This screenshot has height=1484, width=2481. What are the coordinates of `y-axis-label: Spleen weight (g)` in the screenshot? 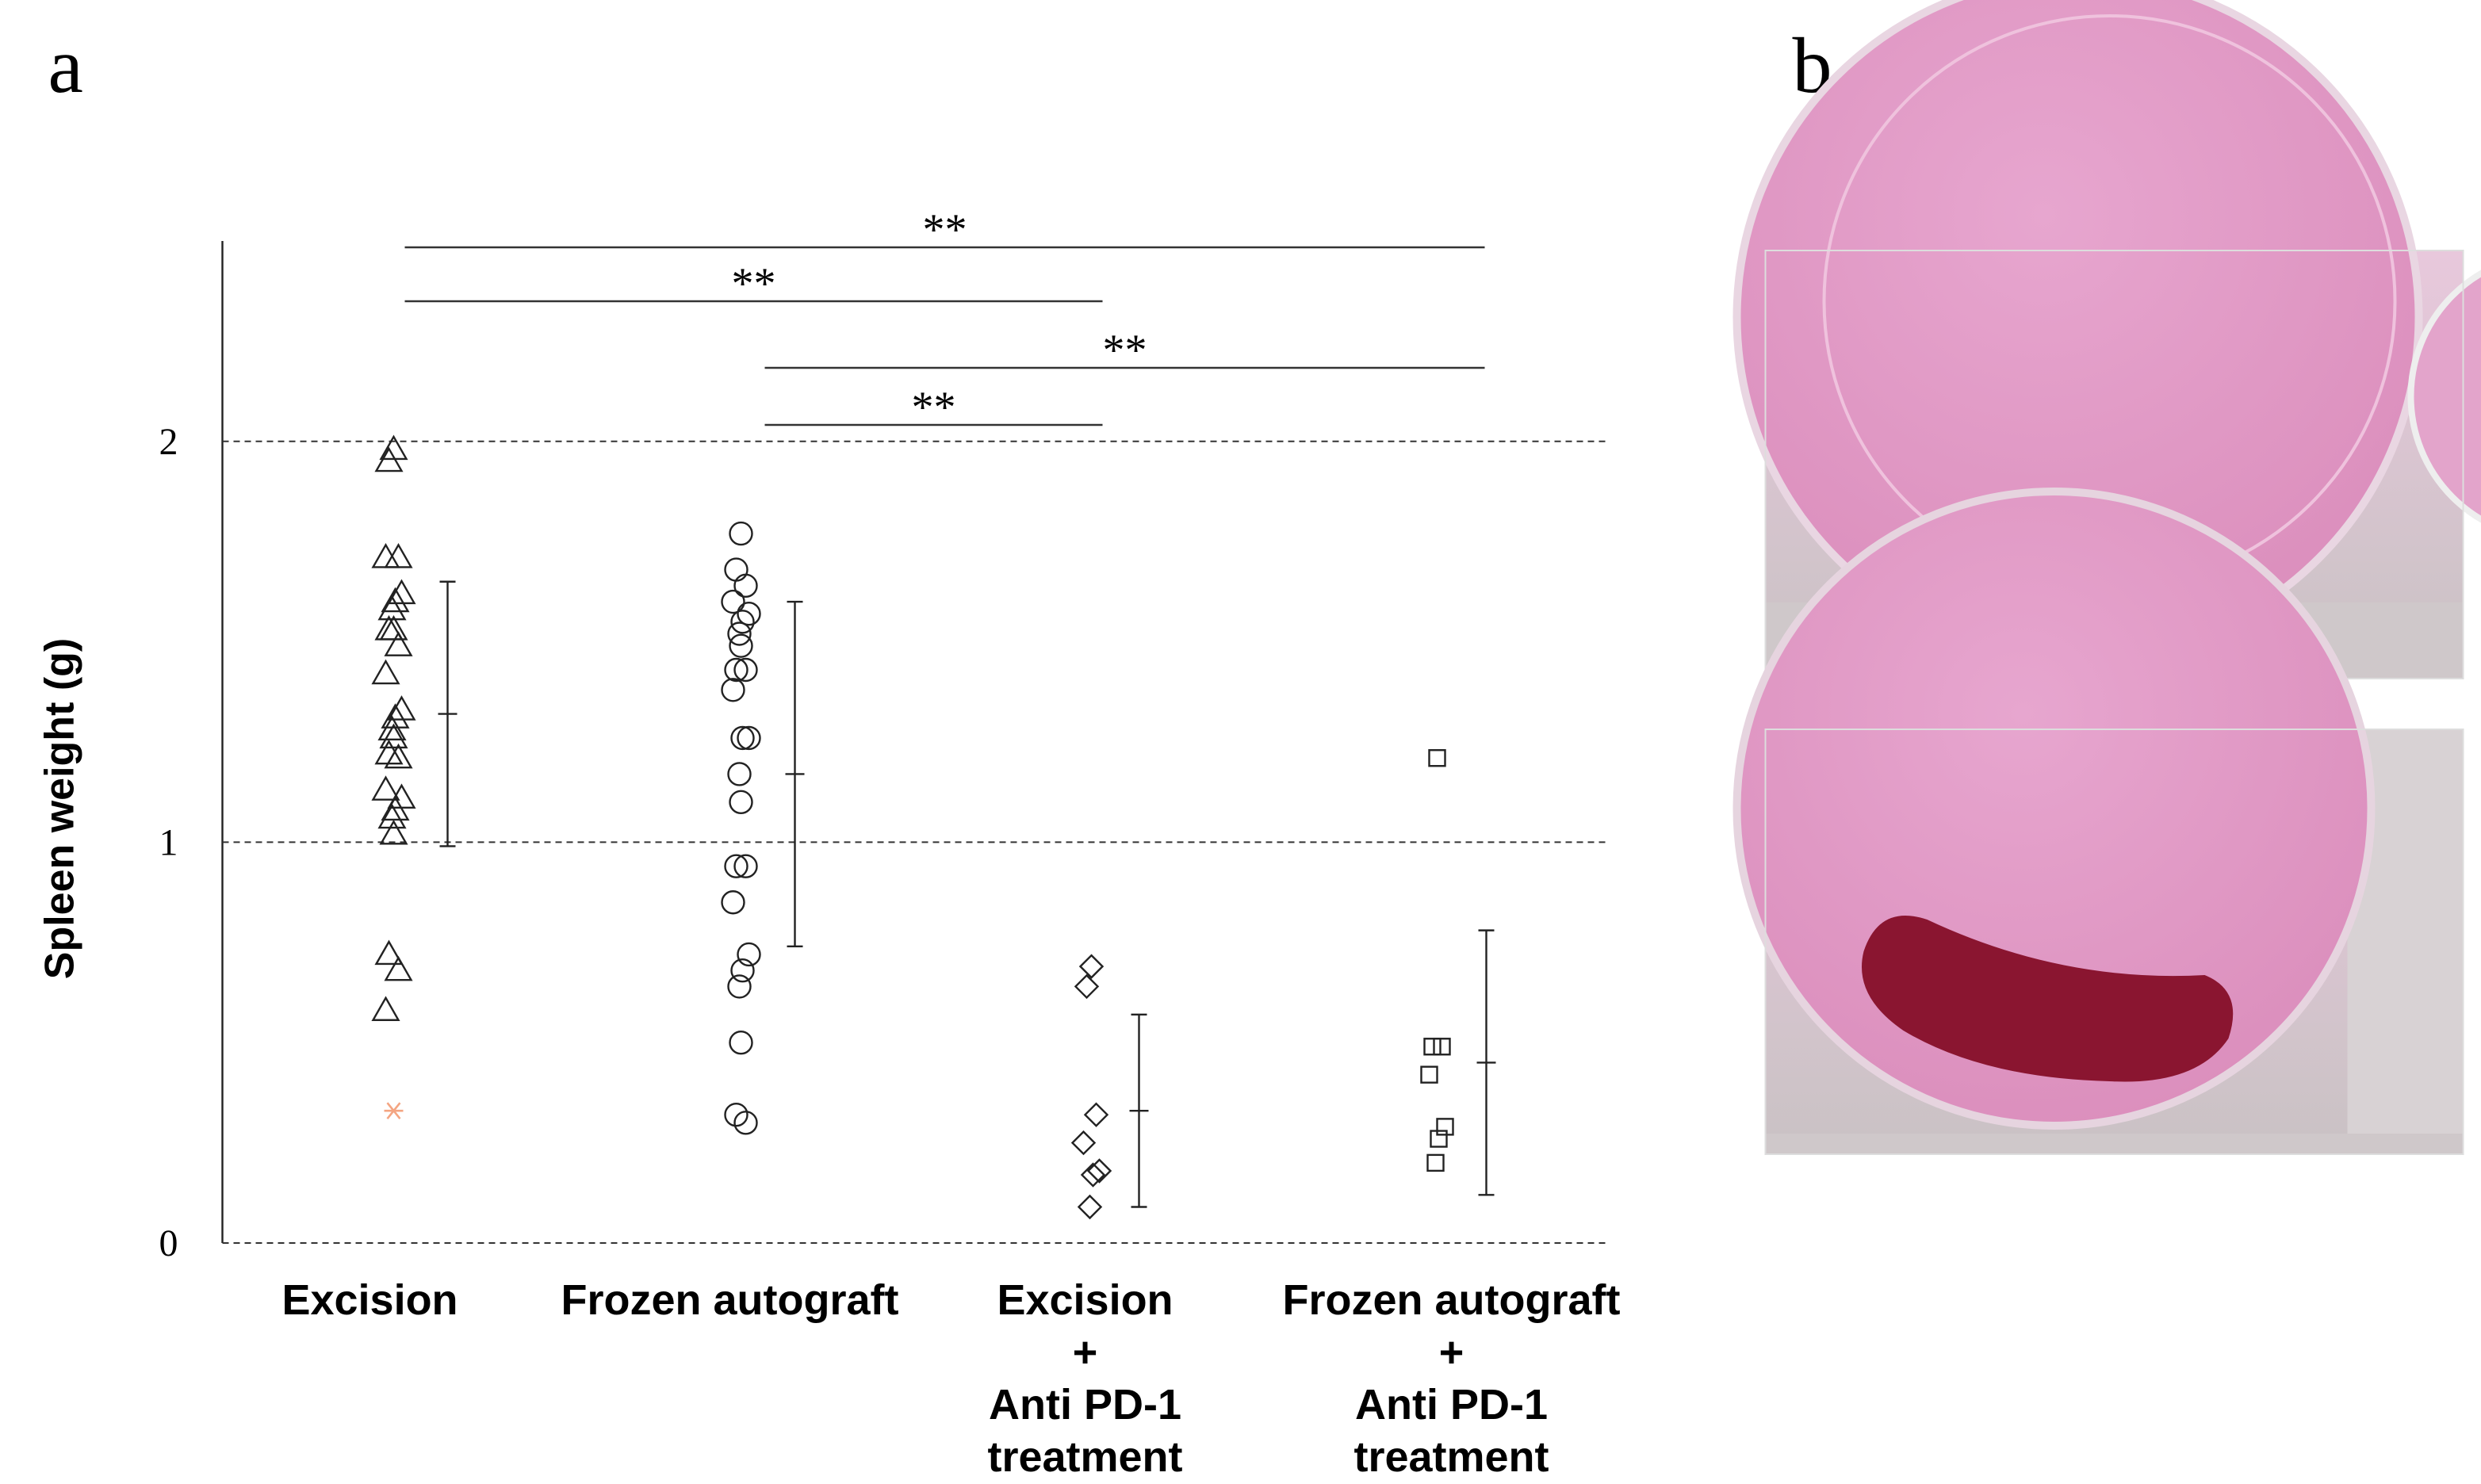 It's located at (60, 808).